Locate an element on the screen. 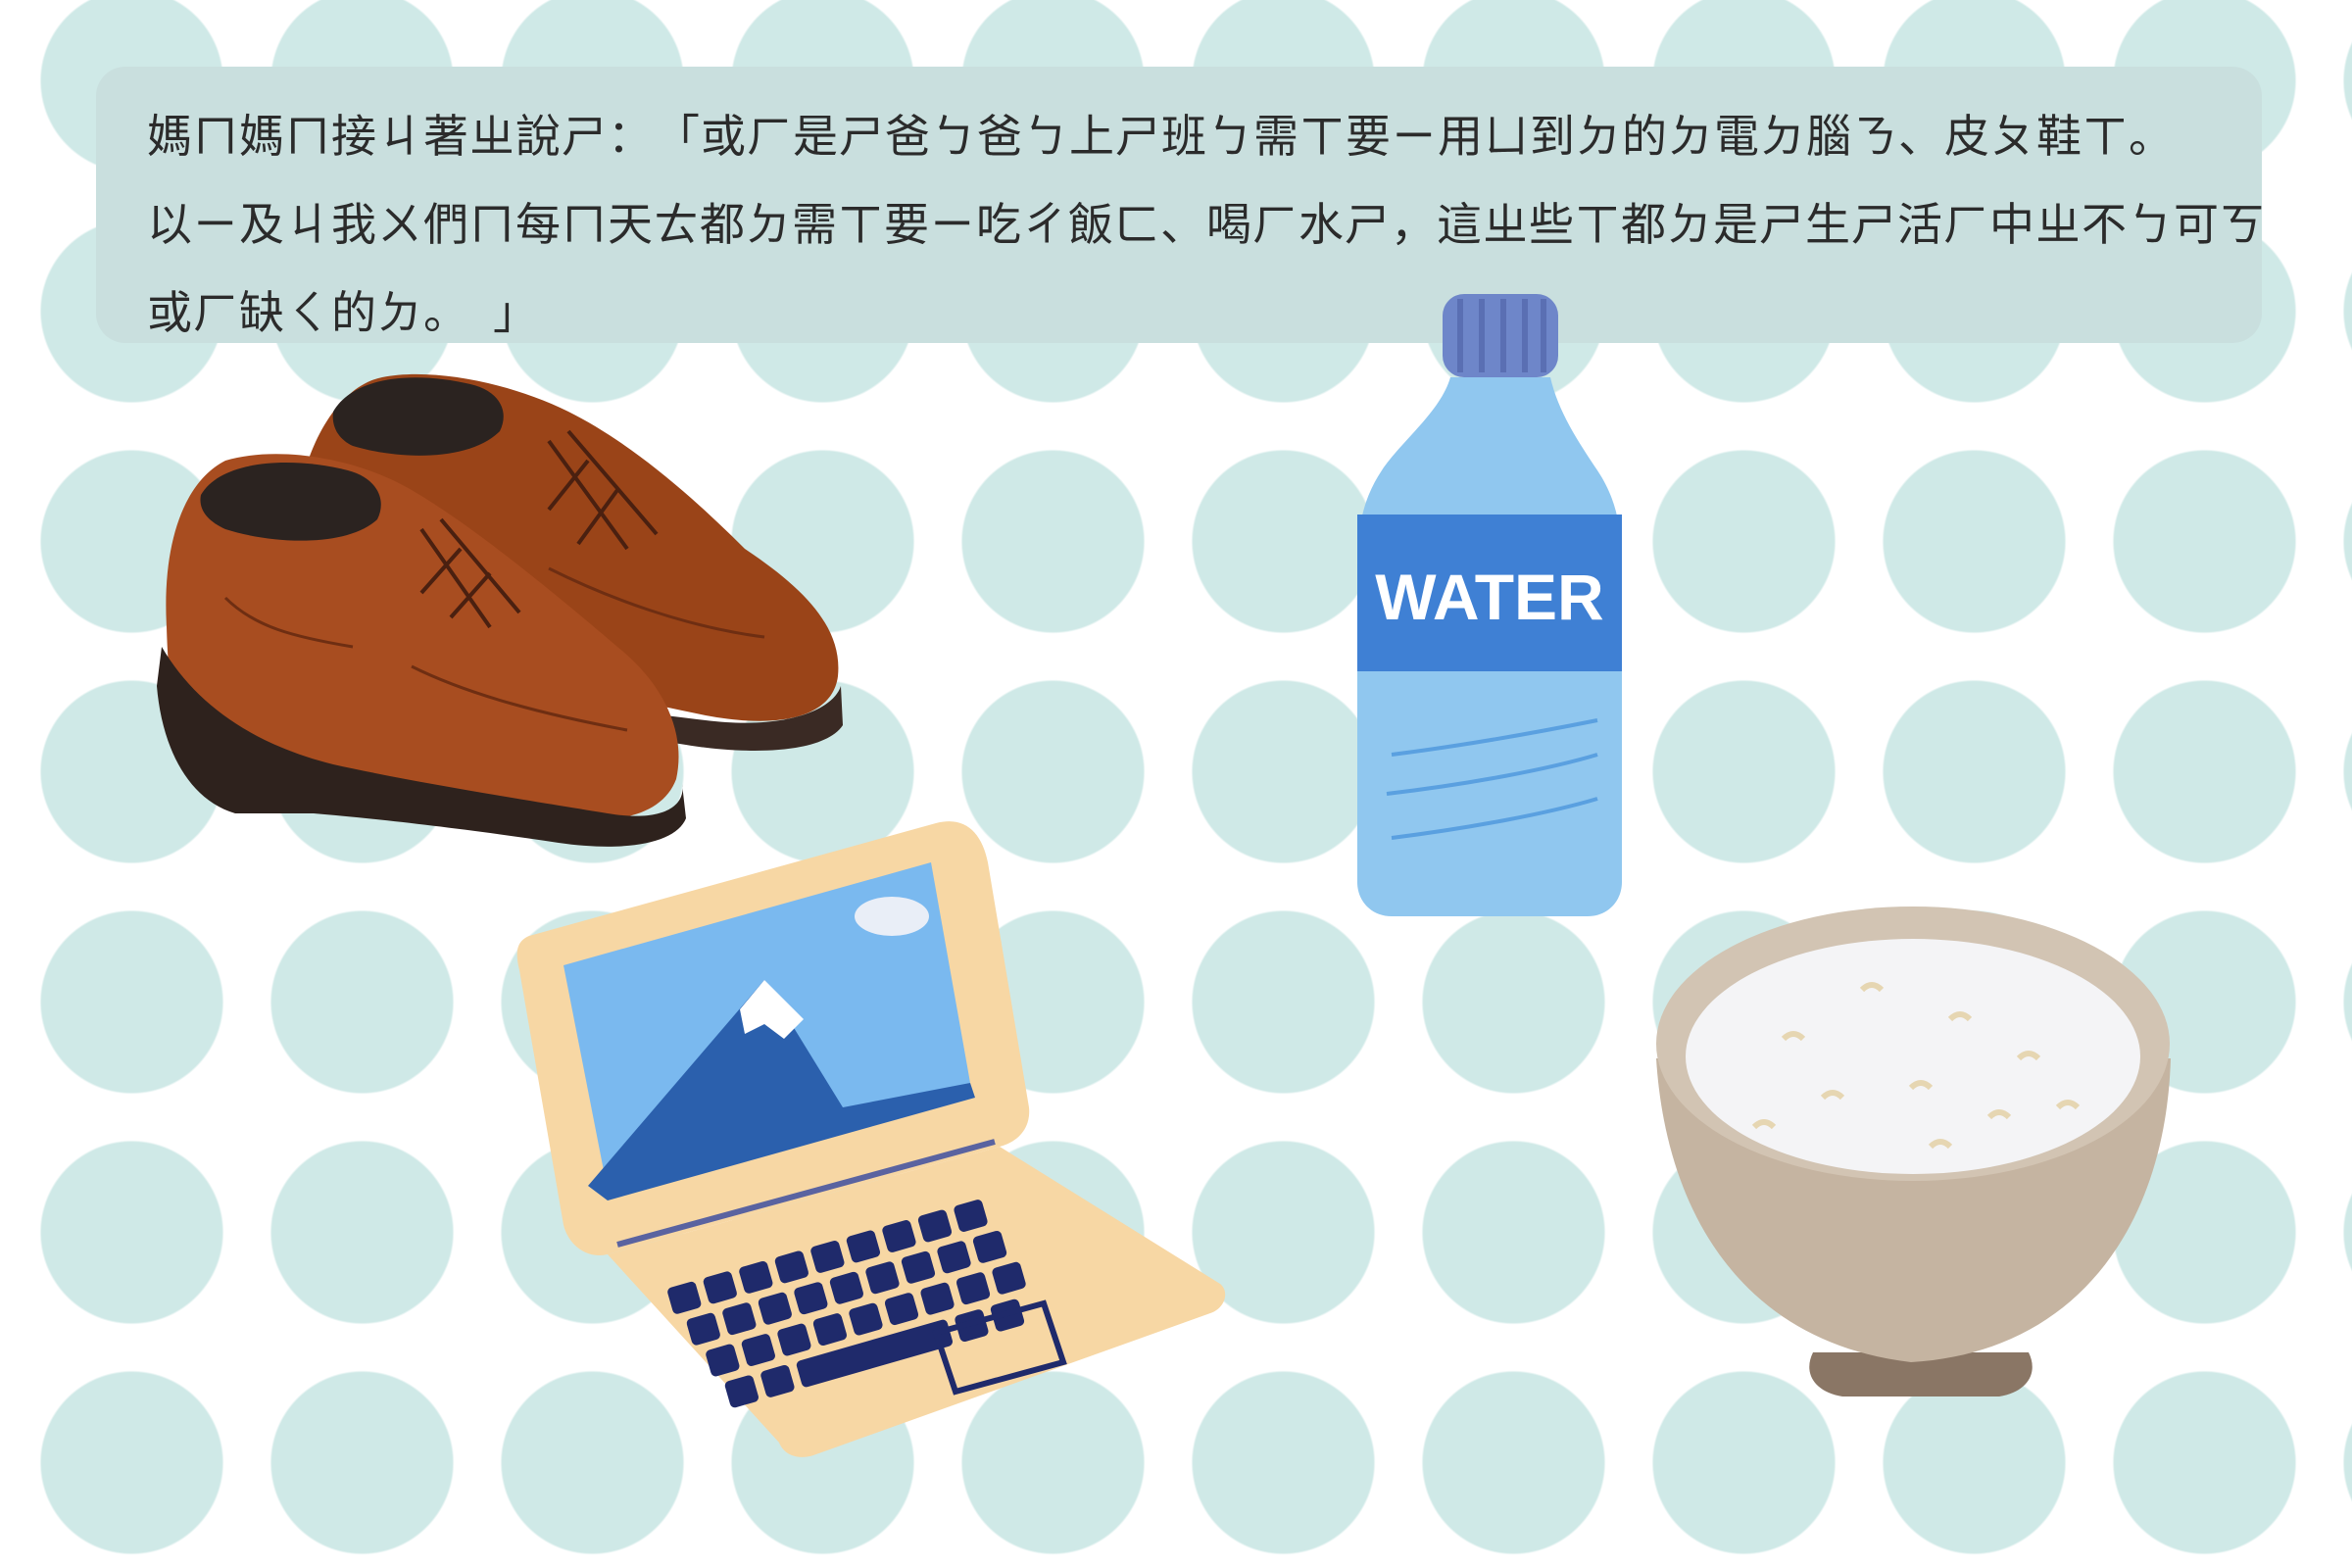  rice-bowl-icon is located at coordinates (1913, 1151).